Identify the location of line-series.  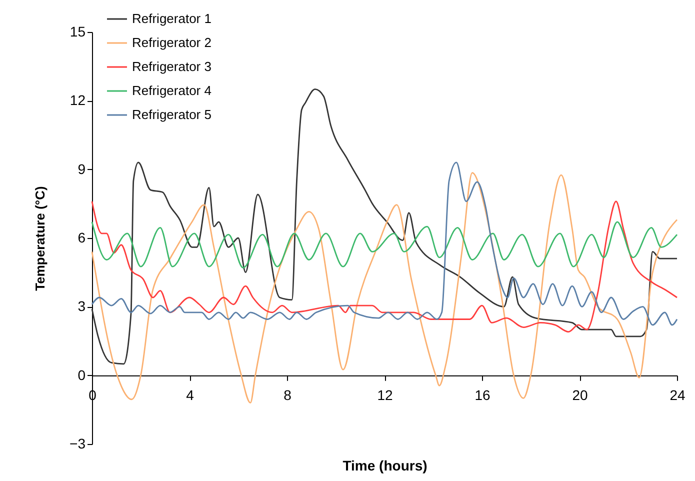
(384, 244).